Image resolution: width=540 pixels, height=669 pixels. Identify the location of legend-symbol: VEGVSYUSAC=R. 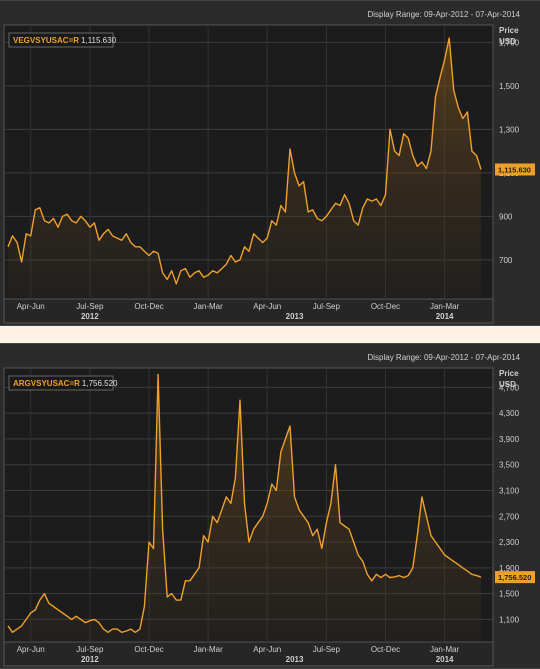
(46, 40).